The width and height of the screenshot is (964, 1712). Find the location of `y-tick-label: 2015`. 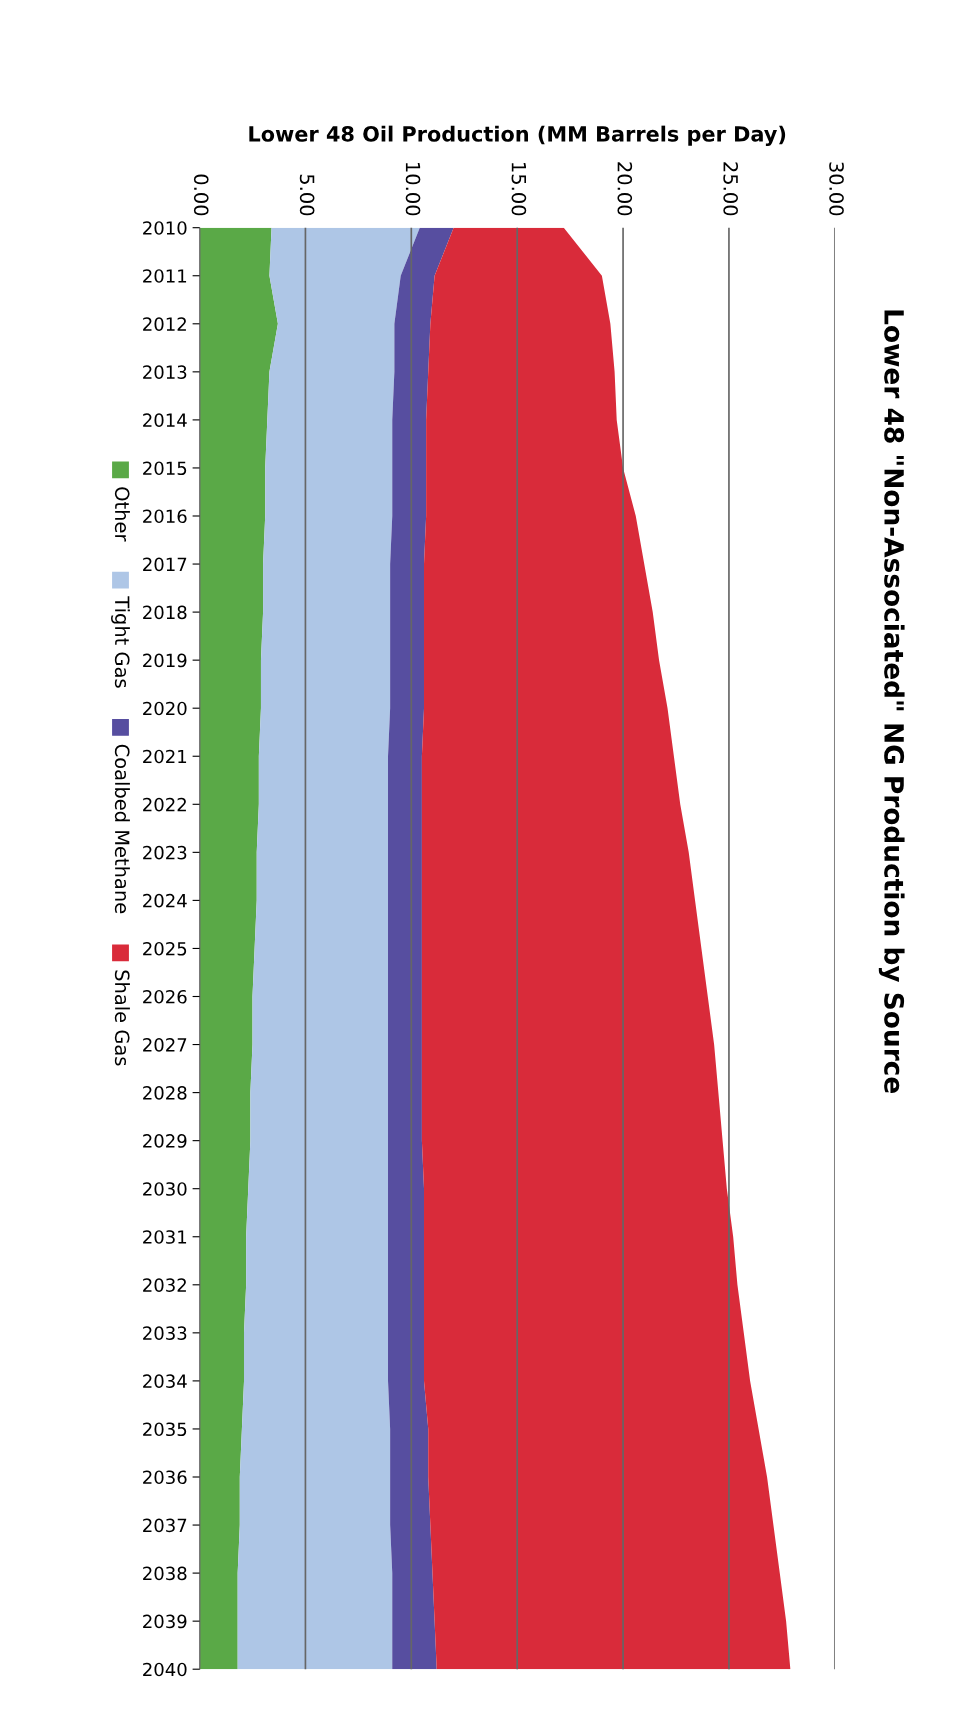

y-tick-label: 2015 is located at coordinates (165, 468).